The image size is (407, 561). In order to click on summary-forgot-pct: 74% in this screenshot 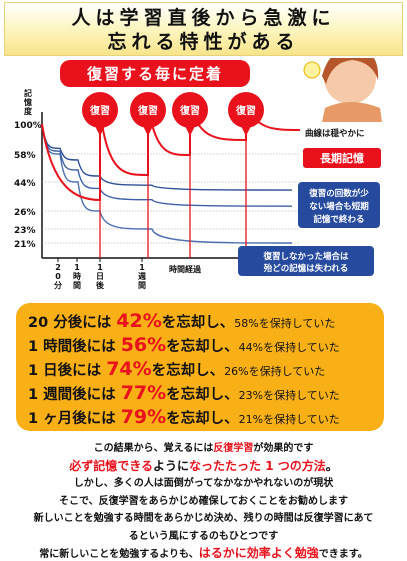, I will do `click(129, 369)`.